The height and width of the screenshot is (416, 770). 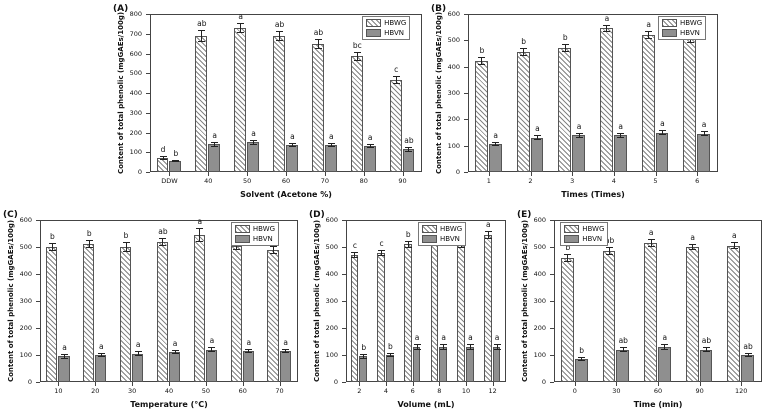 What do you see at coordinates (658, 391) in the screenshot?
I see `x-tick-label: 60` at bounding box center [658, 391].